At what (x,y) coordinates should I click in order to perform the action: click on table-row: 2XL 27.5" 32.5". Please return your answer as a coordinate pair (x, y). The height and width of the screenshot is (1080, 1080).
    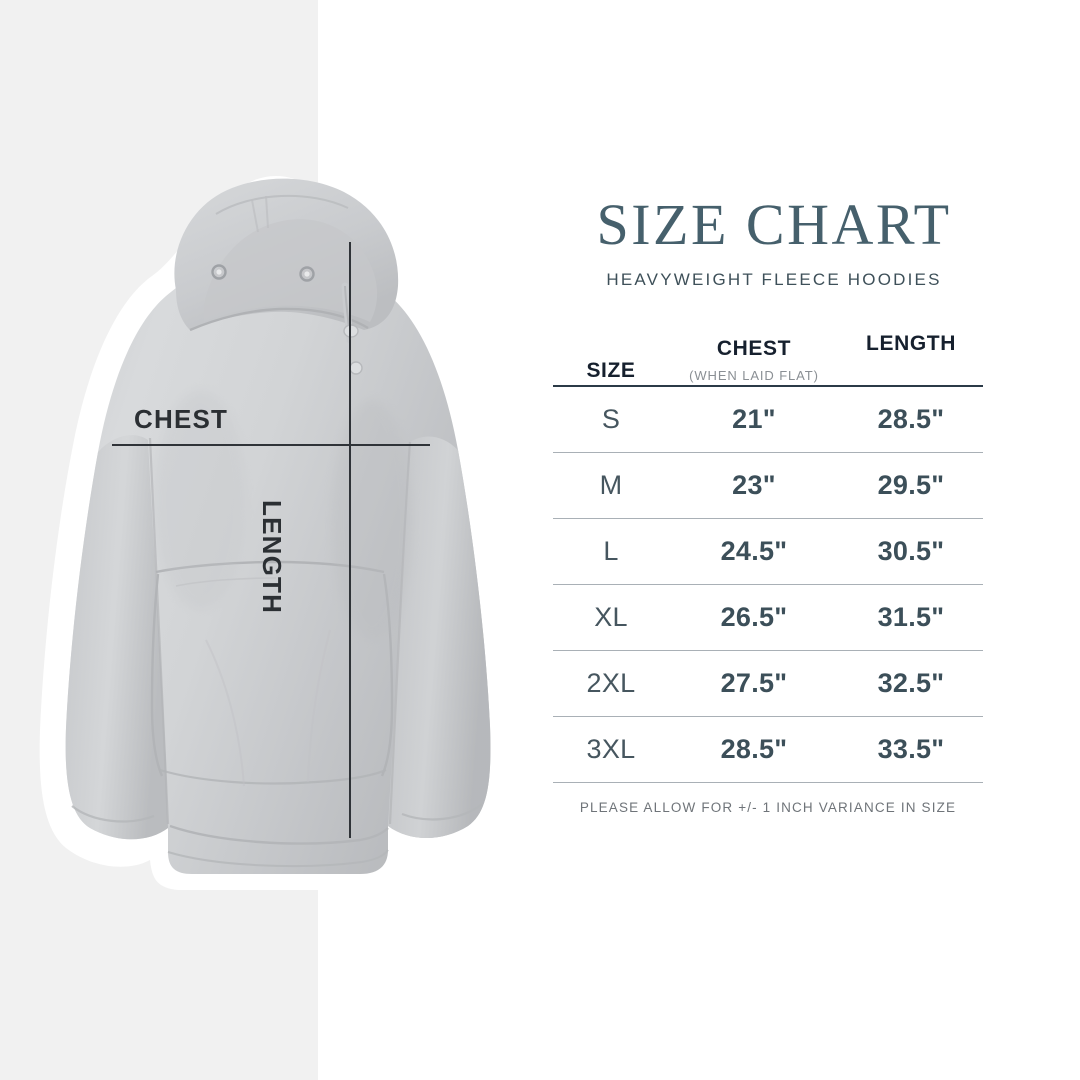
    Looking at the image, I should click on (768, 683).